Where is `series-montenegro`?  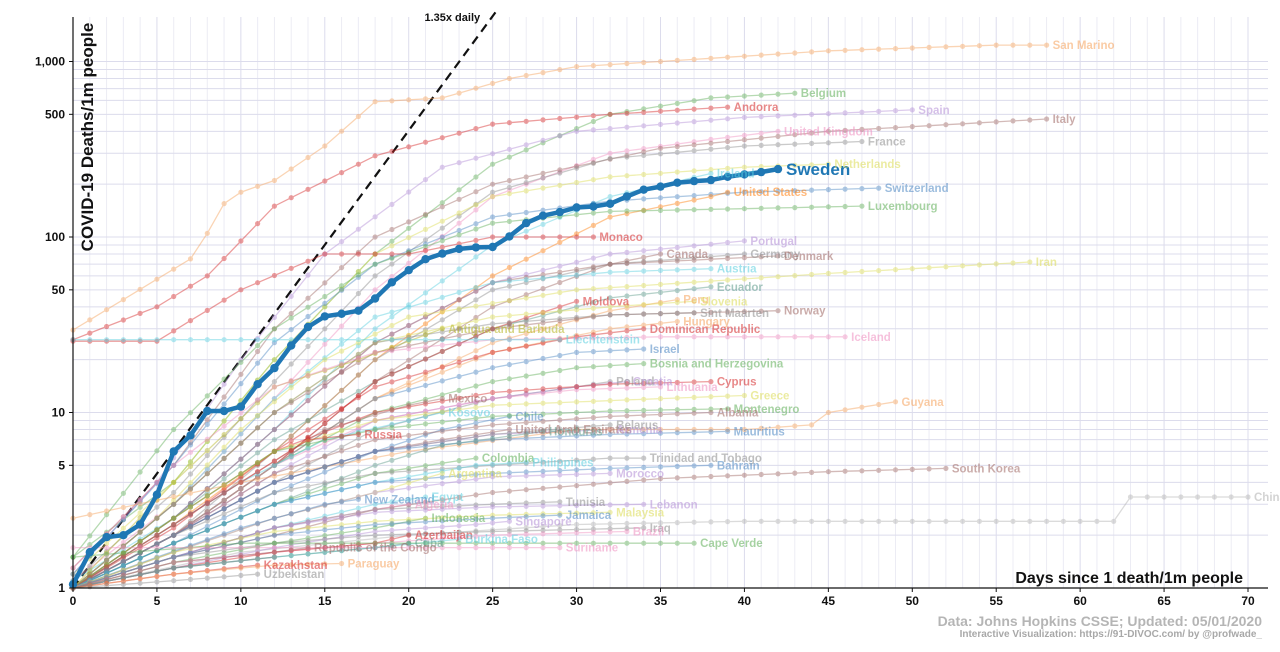
series-montenegro is located at coordinates (400, 498).